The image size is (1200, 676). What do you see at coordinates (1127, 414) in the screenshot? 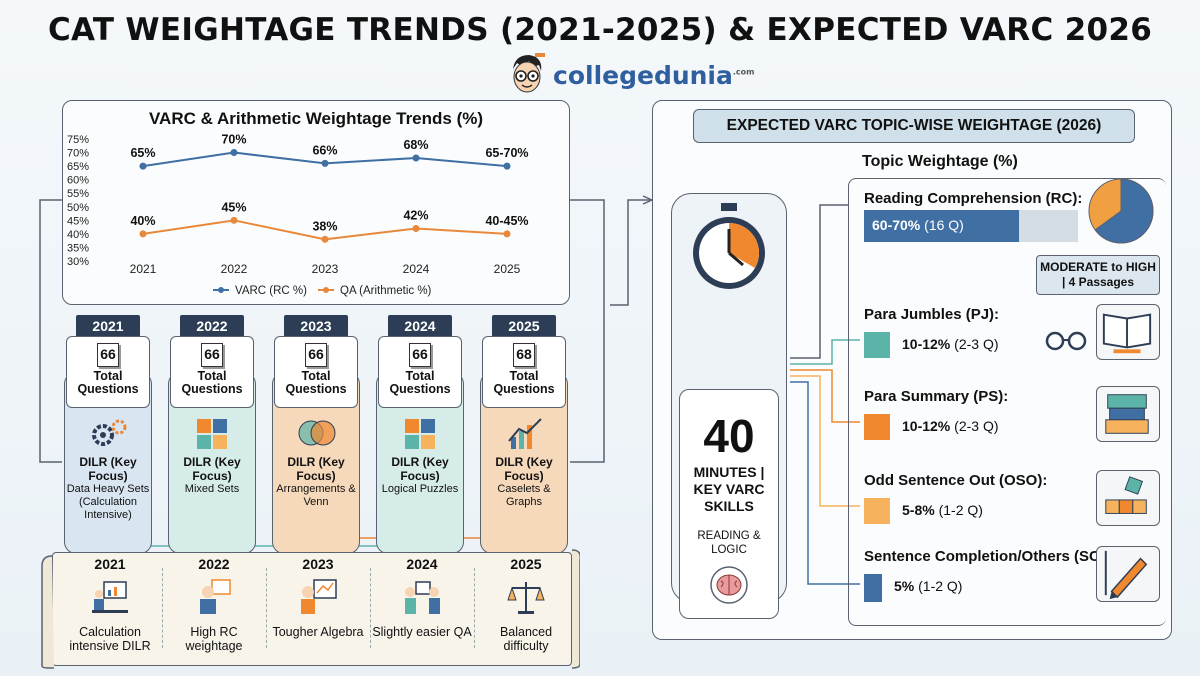
I see `books-icon` at bounding box center [1127, 414].